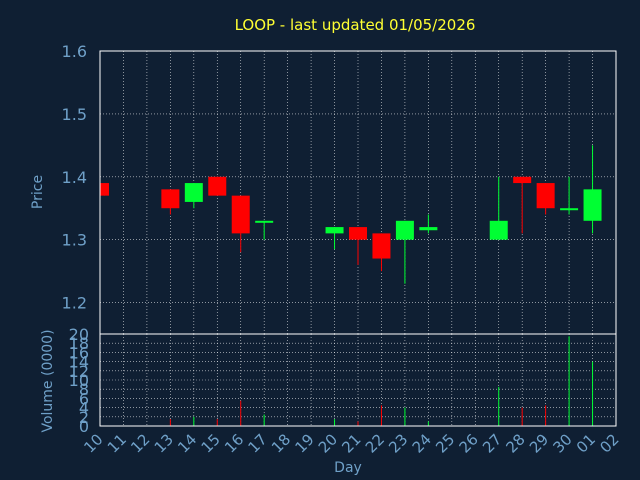  Describe the element at coordinates (492, 443) in the screenshot. I see `x-tick-label: 27` at that location.